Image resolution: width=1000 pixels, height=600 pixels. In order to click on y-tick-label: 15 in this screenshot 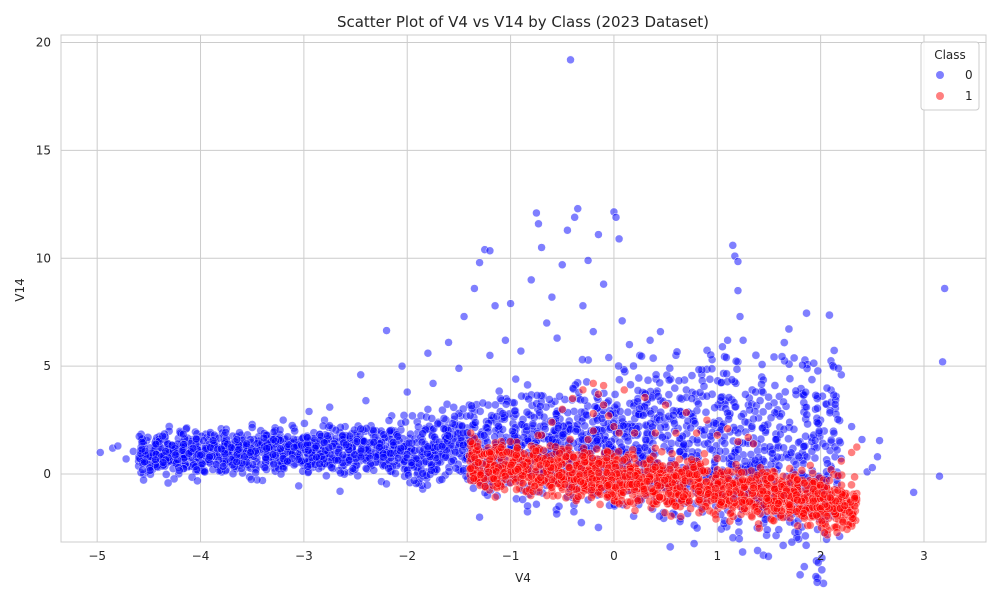, I will do `click(43, 150)`.